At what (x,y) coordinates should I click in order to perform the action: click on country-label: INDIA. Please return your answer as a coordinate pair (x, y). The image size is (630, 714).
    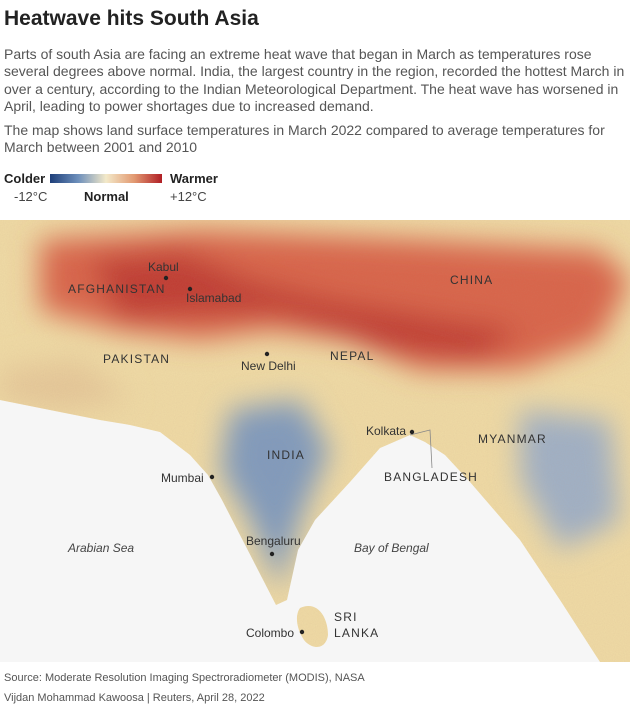
    Looking at the image, I should click on (286, 455).